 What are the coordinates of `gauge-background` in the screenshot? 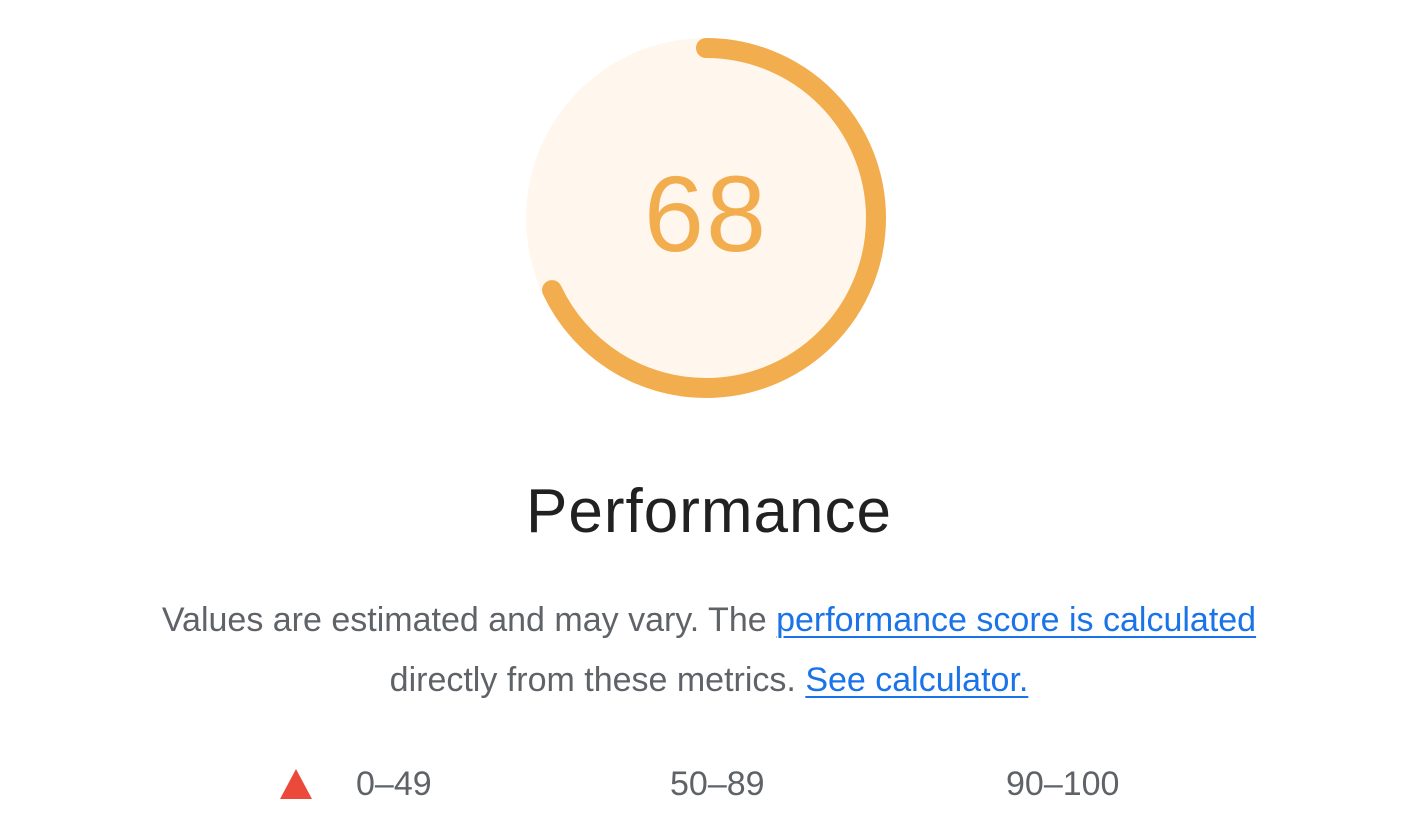 It's located at (706, 218).